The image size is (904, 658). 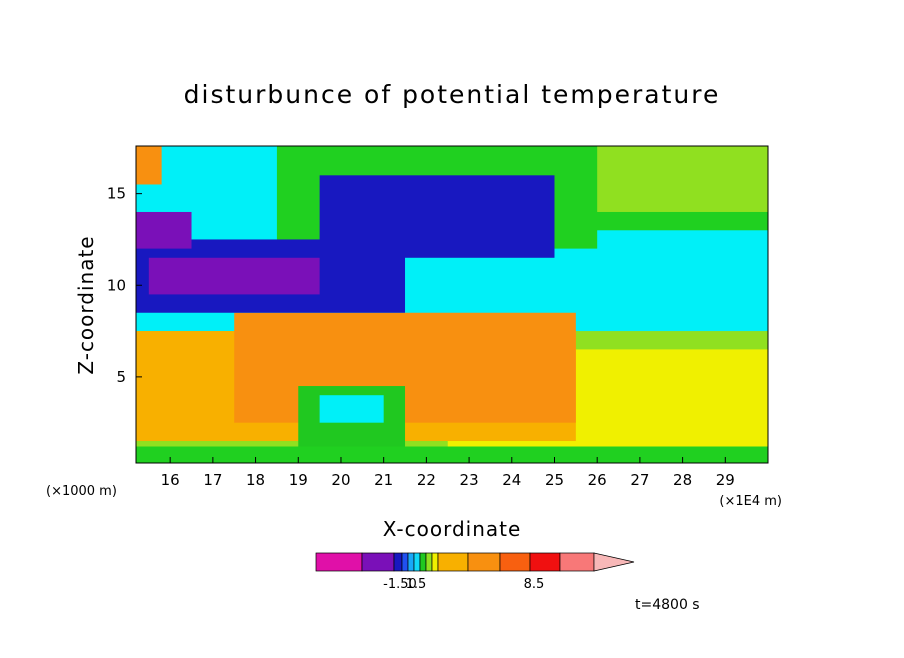 What do you see at coordinates (469, 480) in the screenshot?
I see `x-tick-label-7: 23` at bounding box center [469, 480].